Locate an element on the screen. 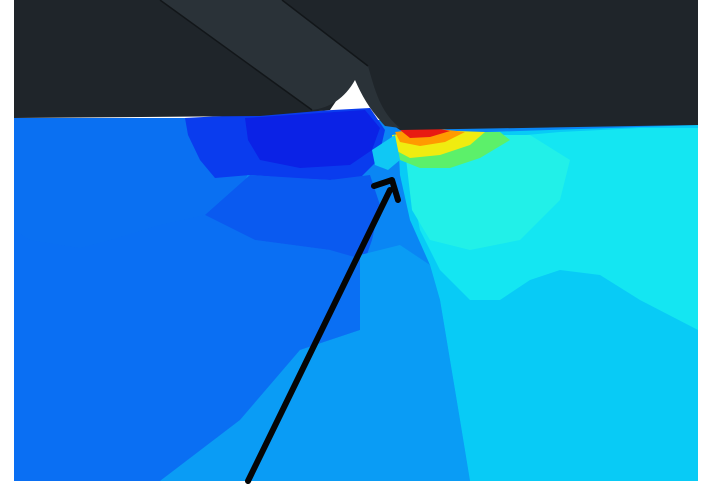 This screenshot has height=488, width=704. cutting-tool-edge is located at coordinates (280, 64).